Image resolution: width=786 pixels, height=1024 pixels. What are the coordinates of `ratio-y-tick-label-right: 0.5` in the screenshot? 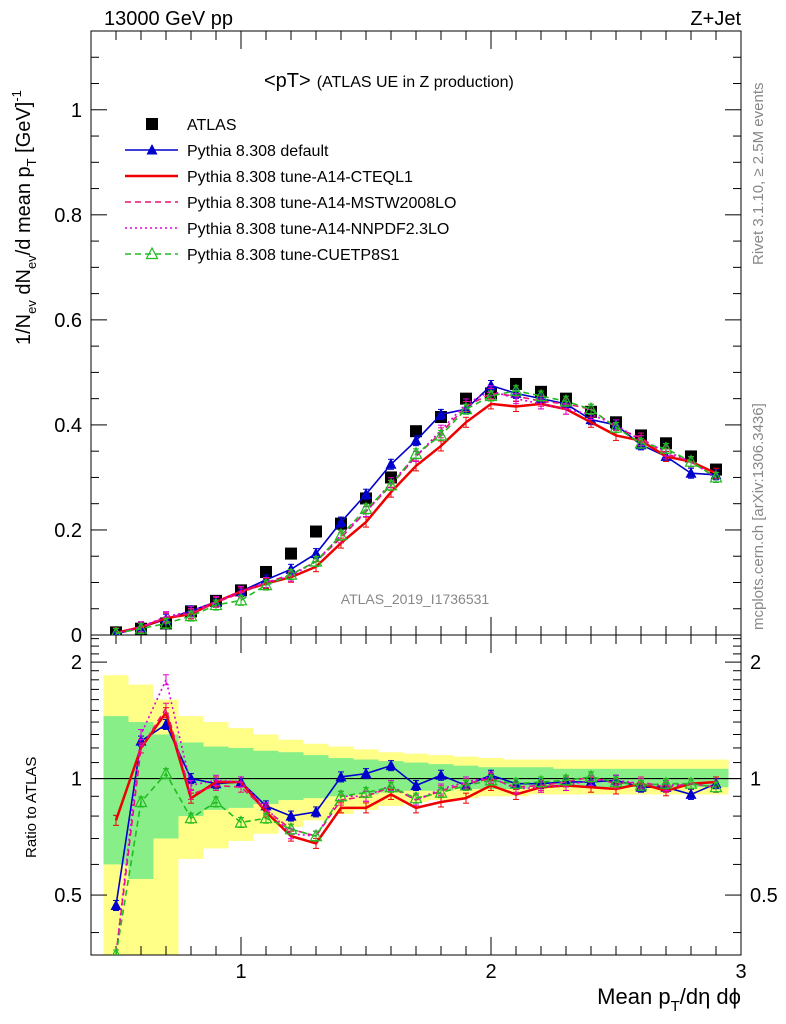 It's located at (764, 896).